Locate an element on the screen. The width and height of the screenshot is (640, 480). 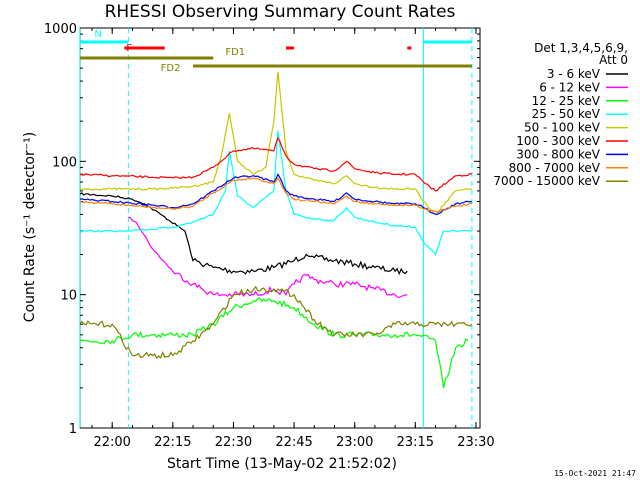
legend-entry: 50 - 100 keV is located at coordinates (562, 128).